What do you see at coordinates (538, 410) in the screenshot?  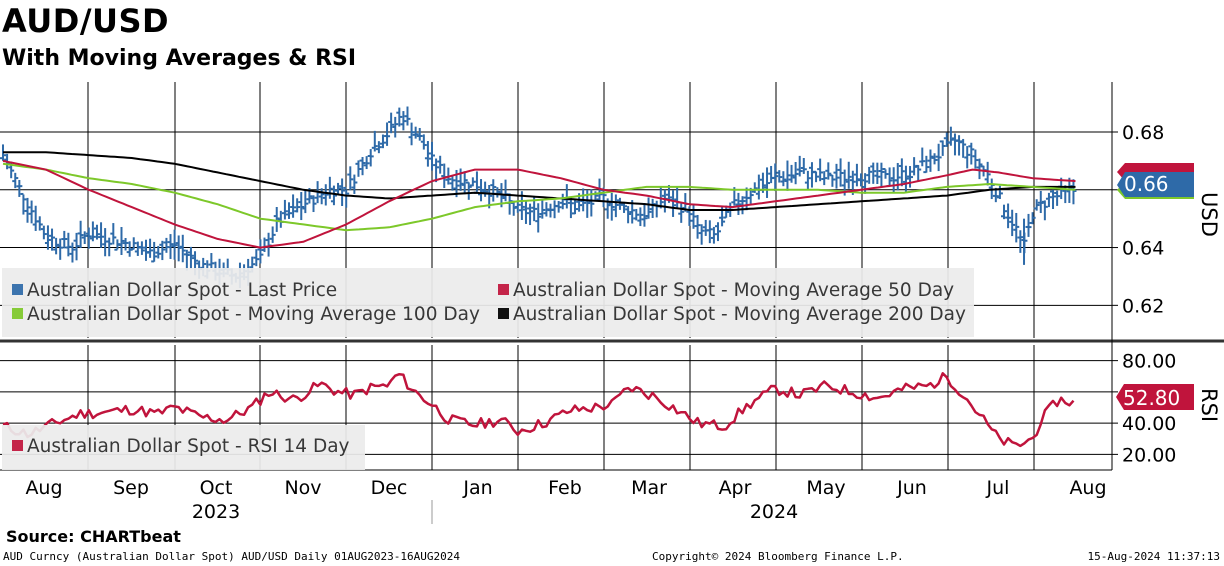 I see `rsi-line` at bounding box center [538, 410].